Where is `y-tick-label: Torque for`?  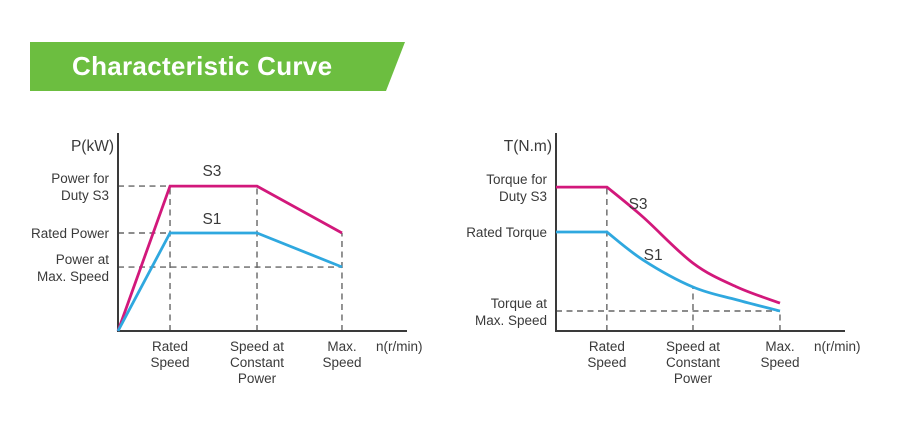 y-tick-label: Torque for is located at coordinates (516, 179).